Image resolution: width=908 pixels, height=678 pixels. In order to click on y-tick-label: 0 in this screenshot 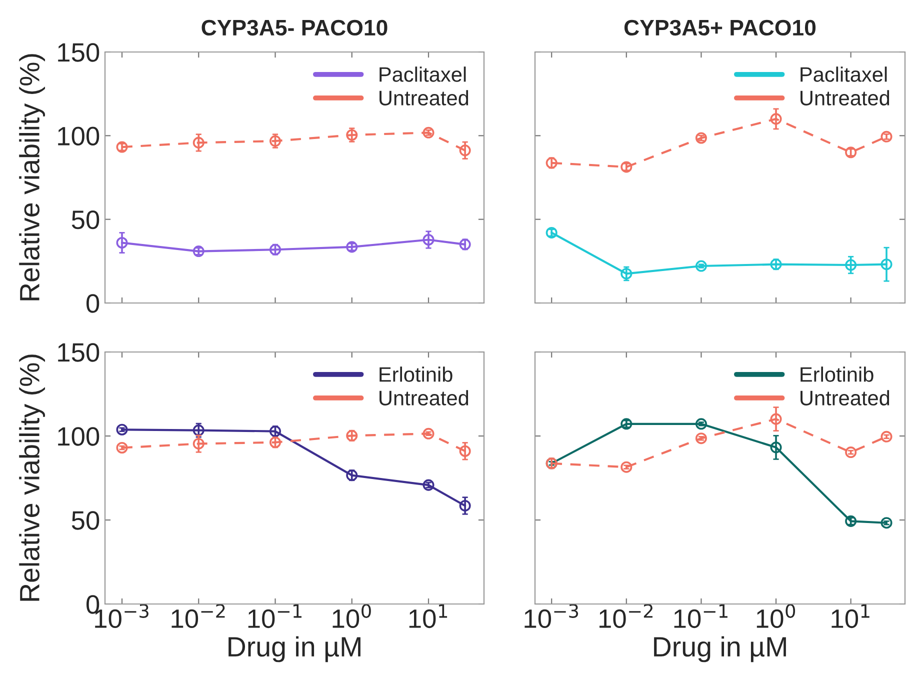, I will do `click(93, 303)`.